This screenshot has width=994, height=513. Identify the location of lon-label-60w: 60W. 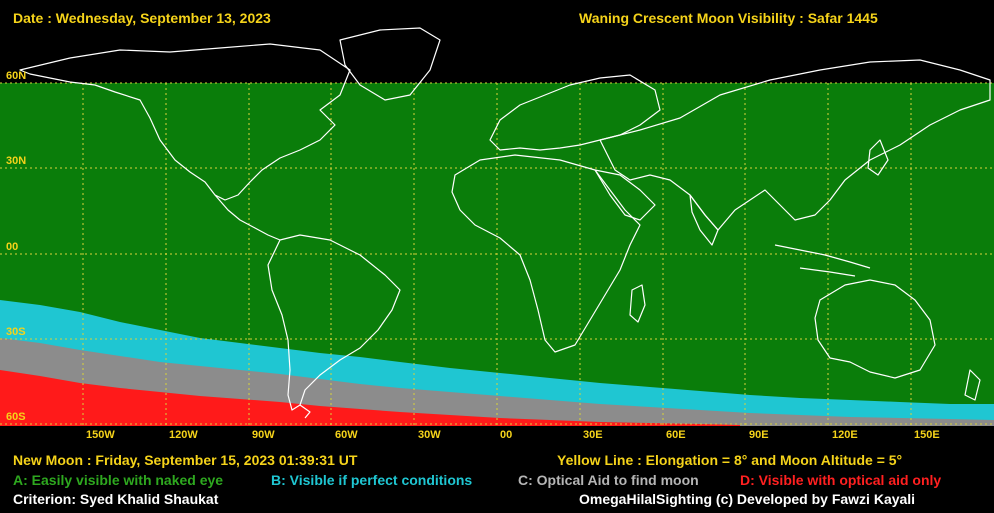
(346, 435).